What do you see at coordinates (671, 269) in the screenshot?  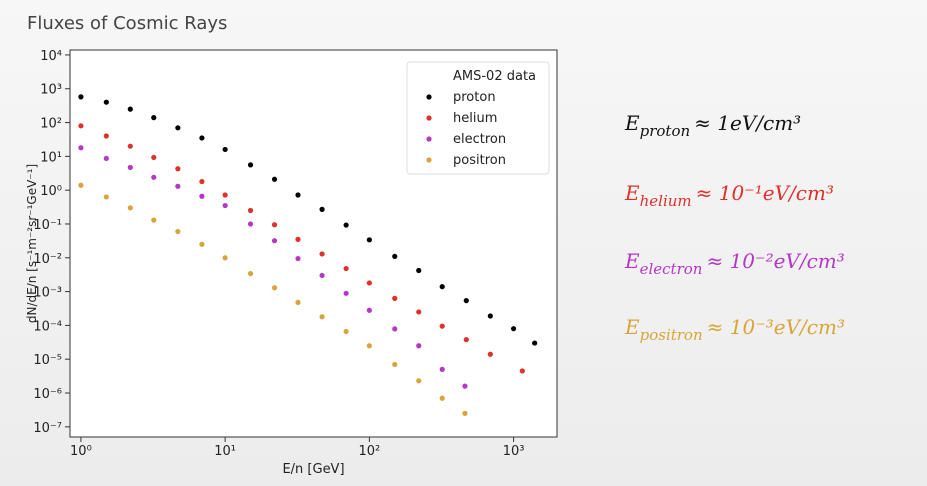 I see `equation-subscript: electron` at bounding box center [671, 269].